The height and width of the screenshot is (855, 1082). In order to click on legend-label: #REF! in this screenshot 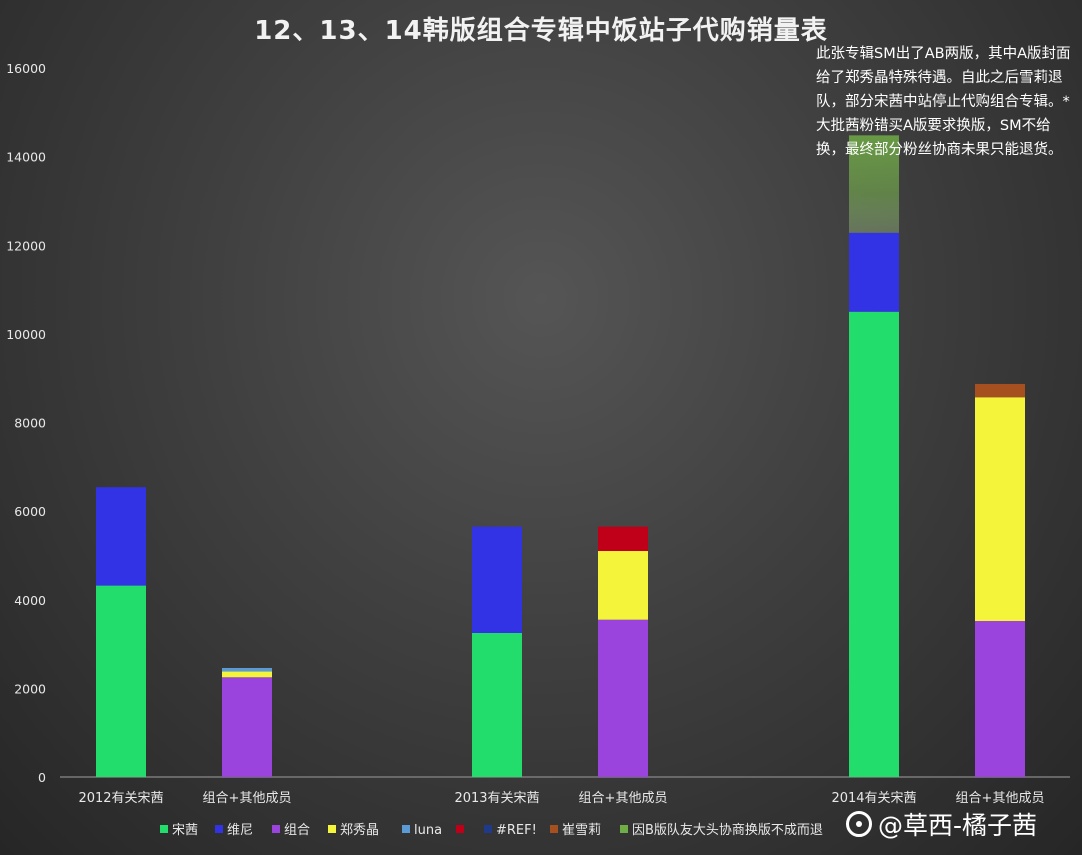, I will do `click(516, 830)`.